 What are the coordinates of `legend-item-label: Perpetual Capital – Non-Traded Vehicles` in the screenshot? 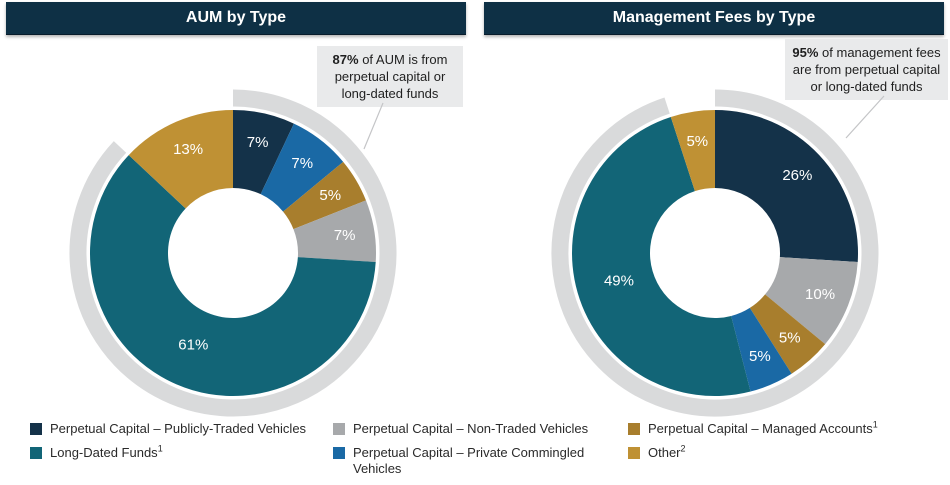 It's located at (471, 428).